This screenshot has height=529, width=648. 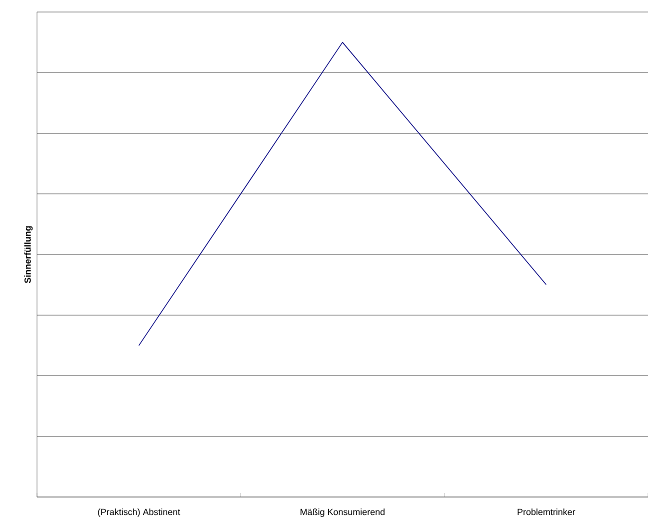 What do you see at coordinates (342, 512) in the screenshot?
I see `x-tick-label: Mäßig Konsumierend` at bounding box center [342, 512].